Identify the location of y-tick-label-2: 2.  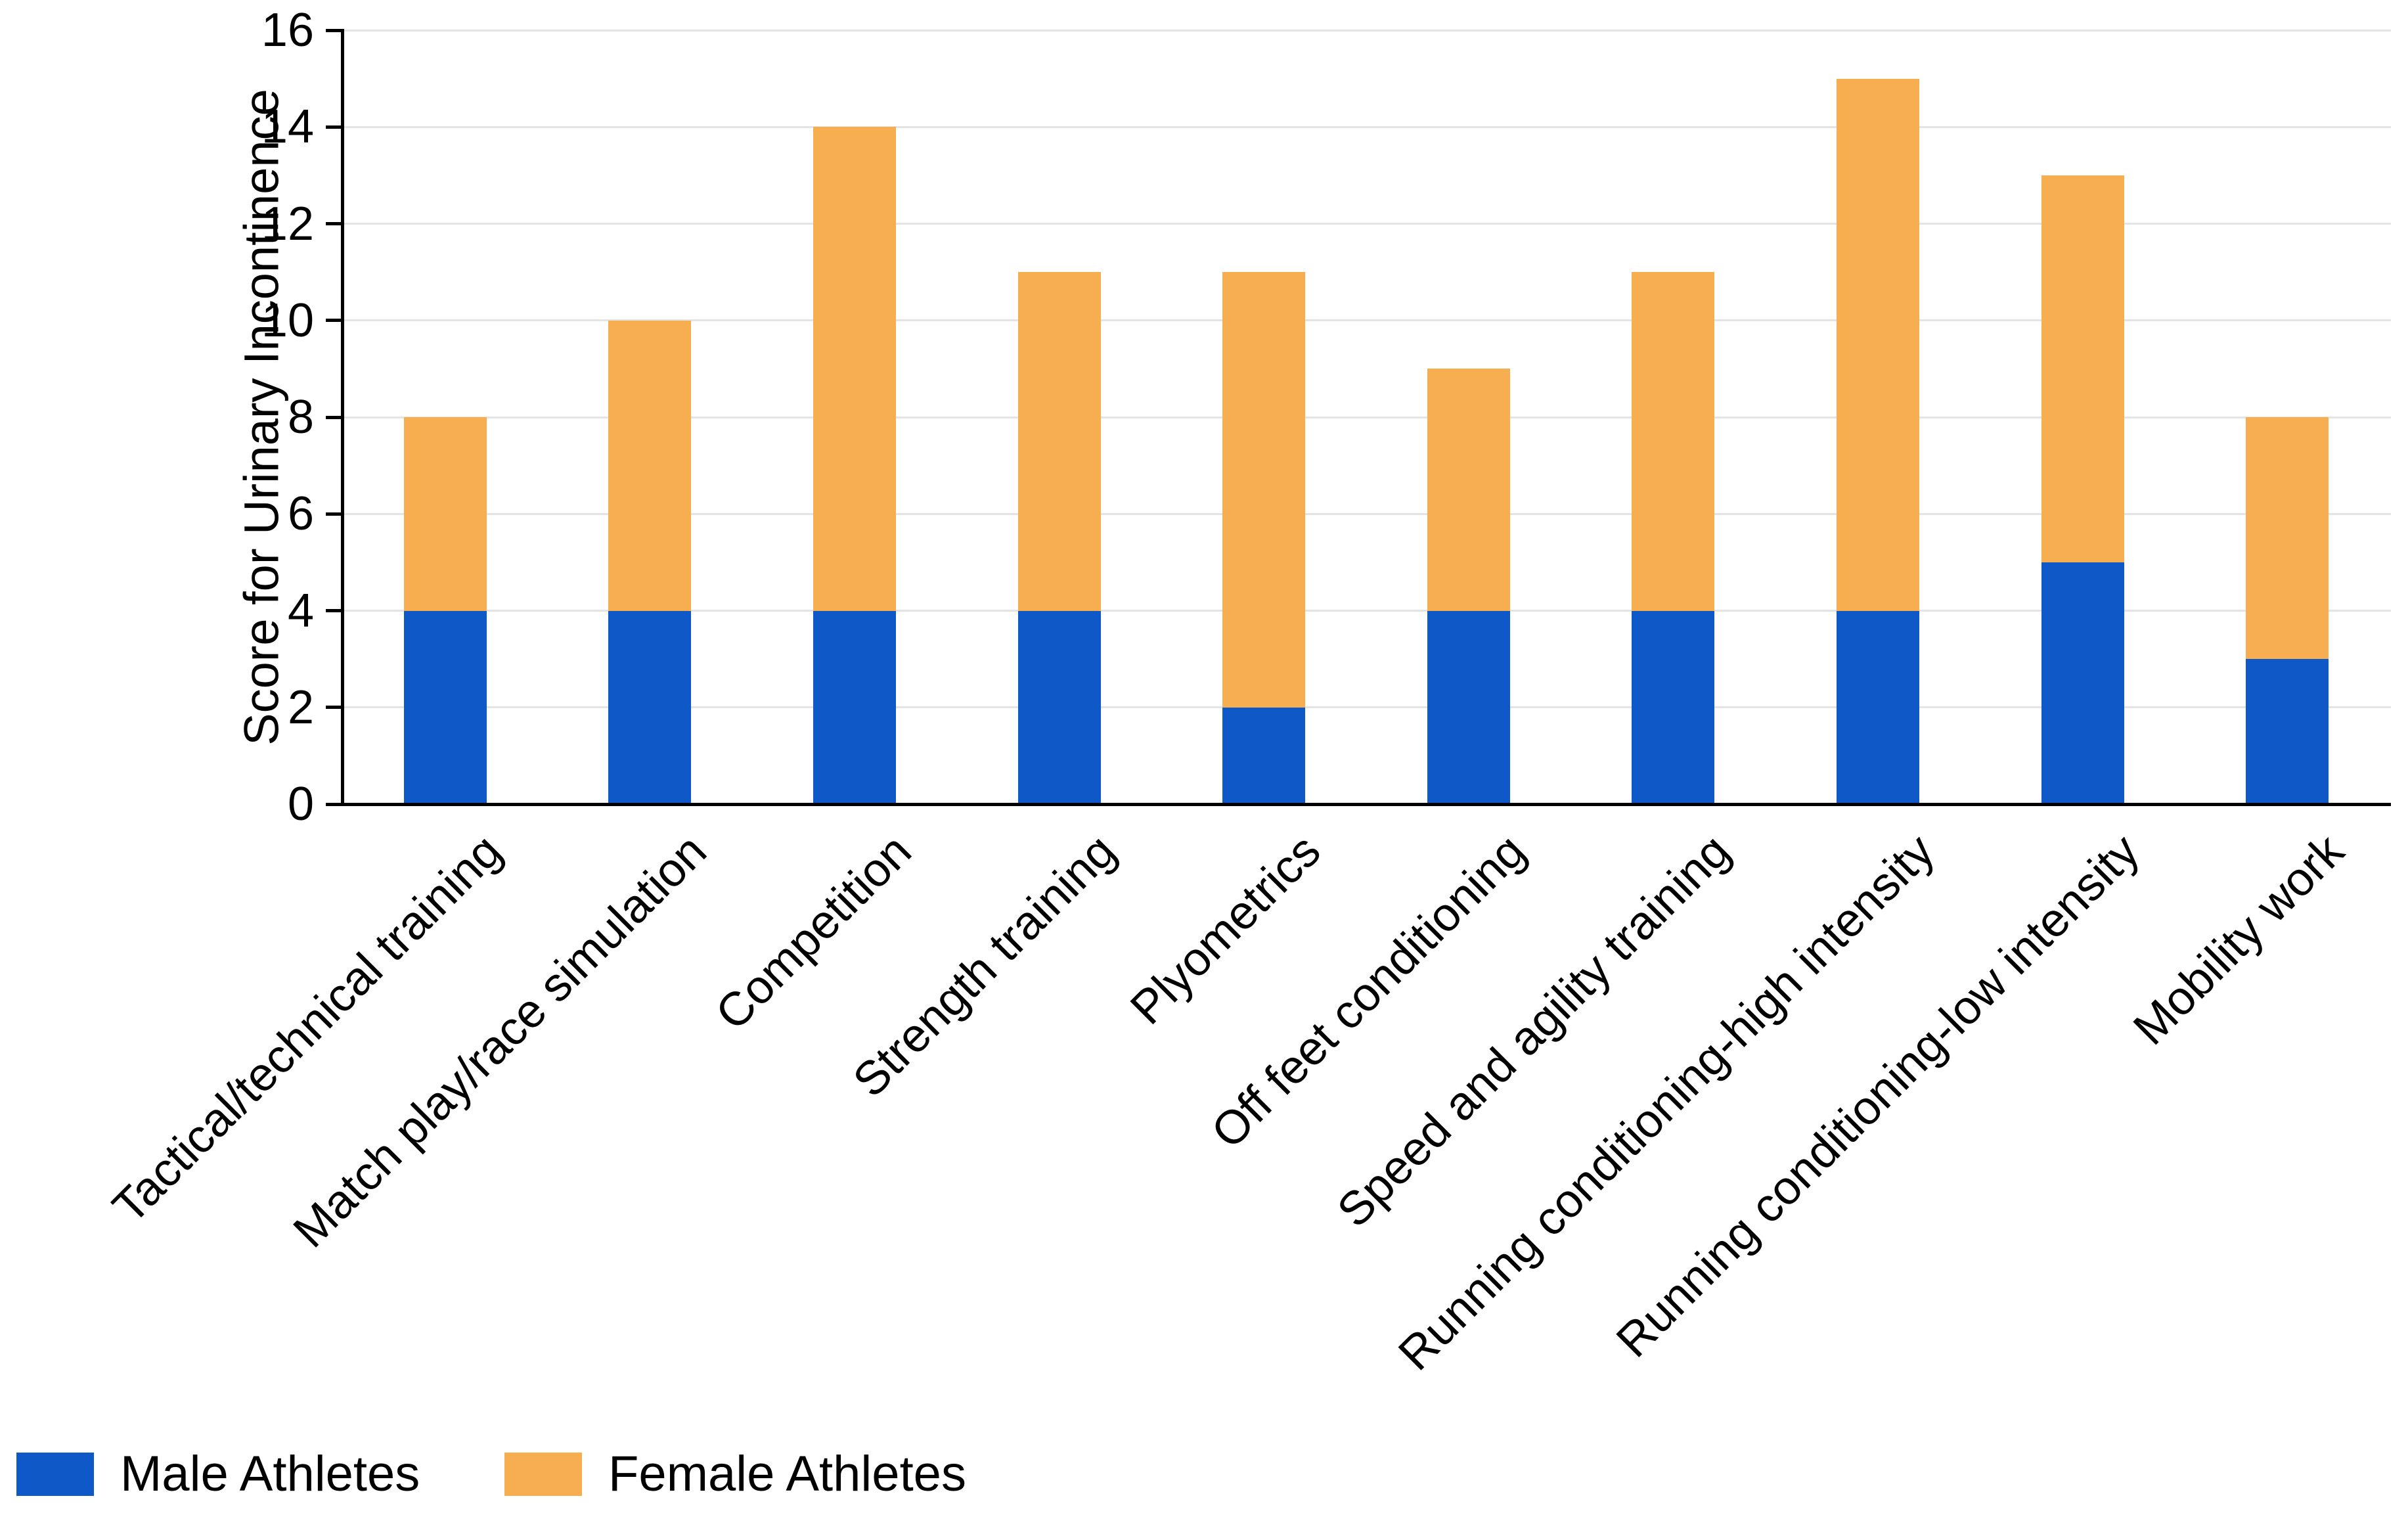
(300, 707).